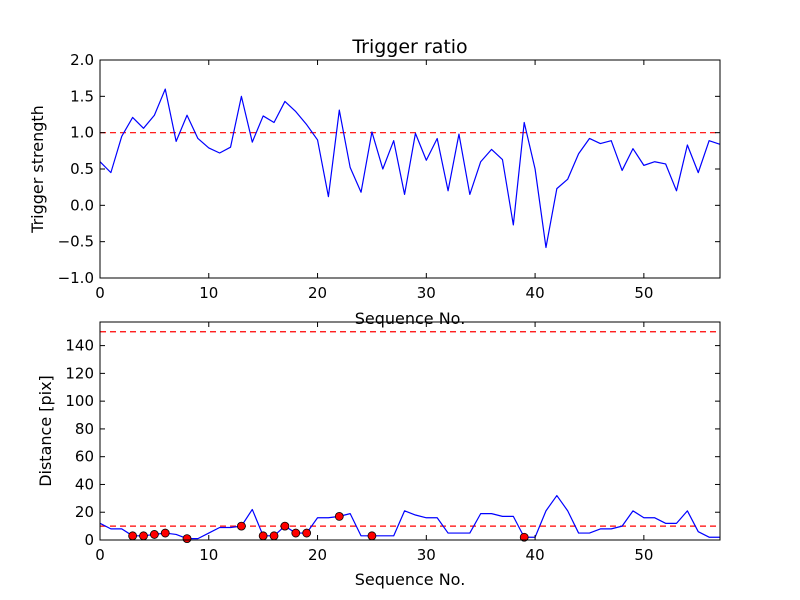 This screenshot has width=800, height=600. What do you see at coordinates (76, 242) in the screenshot?
I see `y-tick-label: −0.5` at bounding box center [76, 242].